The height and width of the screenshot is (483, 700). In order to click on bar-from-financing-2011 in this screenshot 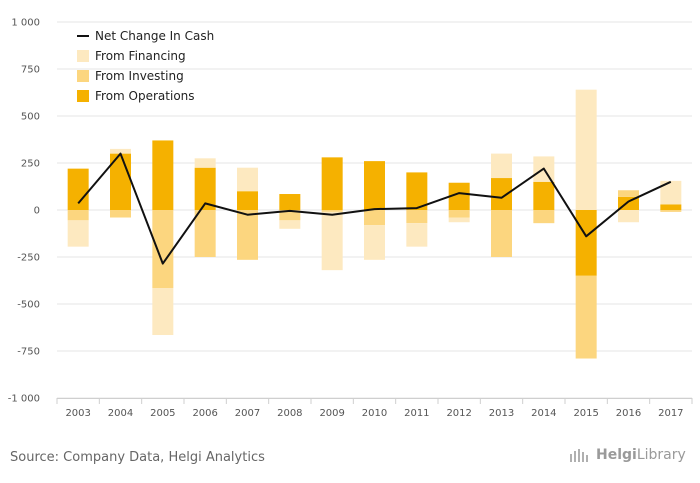, I will do `click(417, 235)`.